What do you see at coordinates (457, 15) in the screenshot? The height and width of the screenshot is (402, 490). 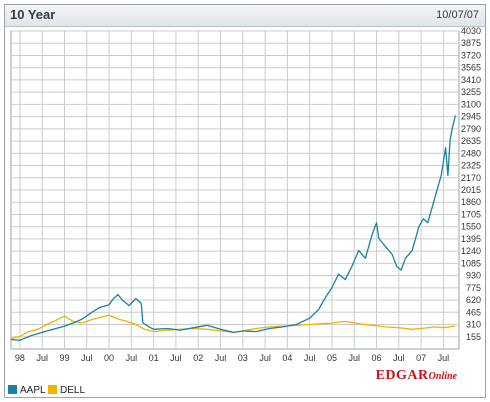 I see `chart-date: 10/07/07` at bounding box center [457, 15].